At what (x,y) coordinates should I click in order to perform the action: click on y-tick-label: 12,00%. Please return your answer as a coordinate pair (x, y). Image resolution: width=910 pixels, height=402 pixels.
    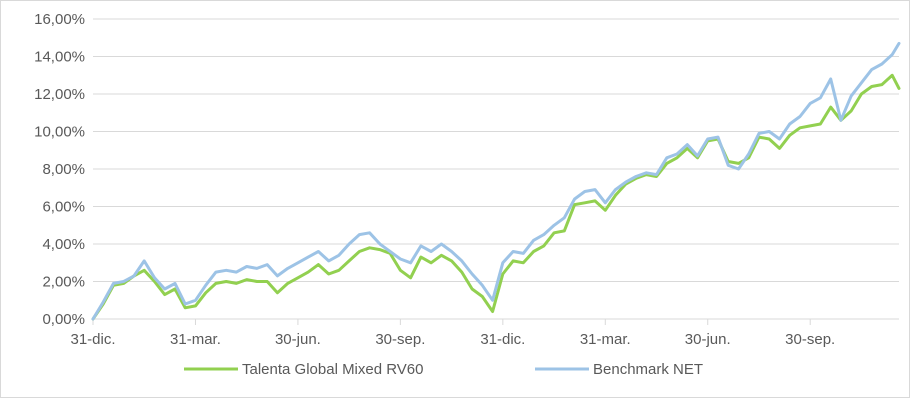
    Looking at the image, I should click on (59, 94).